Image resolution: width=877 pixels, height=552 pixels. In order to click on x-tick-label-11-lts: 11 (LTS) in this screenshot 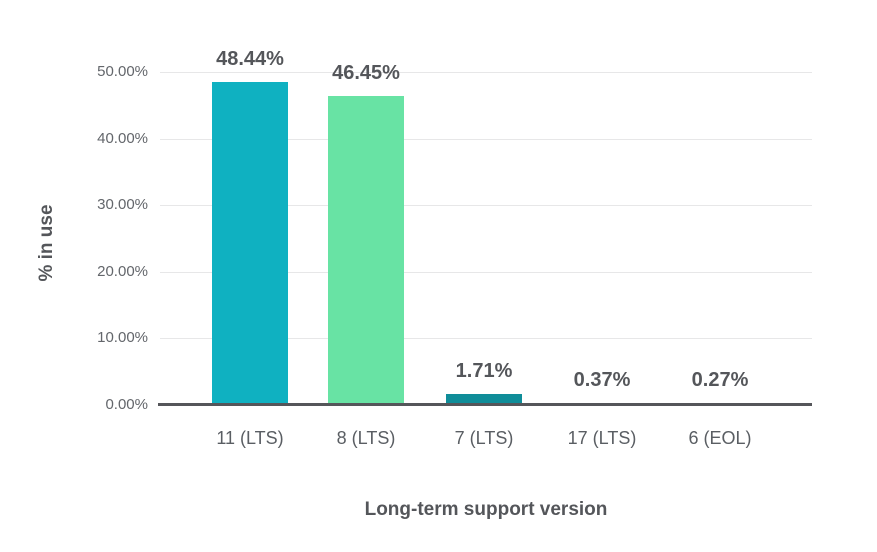, I will do `click(250, 438)`.